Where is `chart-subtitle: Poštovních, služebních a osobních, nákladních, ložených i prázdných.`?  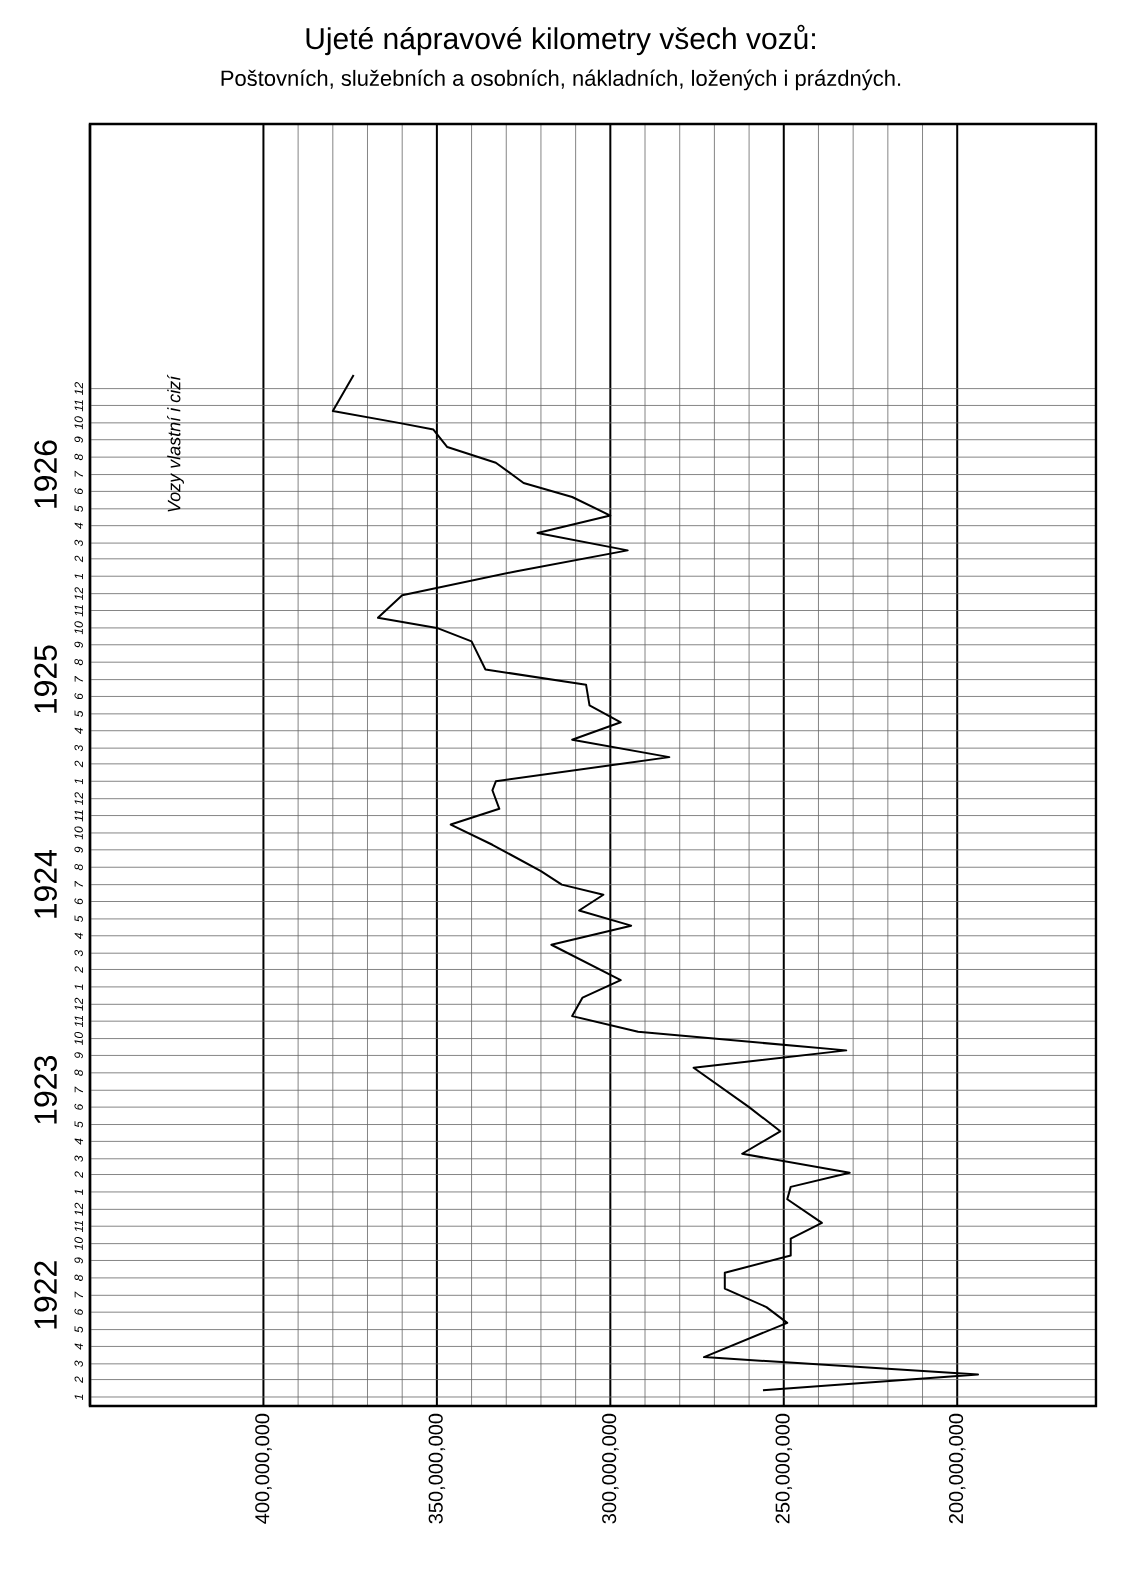
chart-subtitle: Poštovních, služebních a osobních, nákladních, ložených i prázdných. is located at coordinates (561, 80).